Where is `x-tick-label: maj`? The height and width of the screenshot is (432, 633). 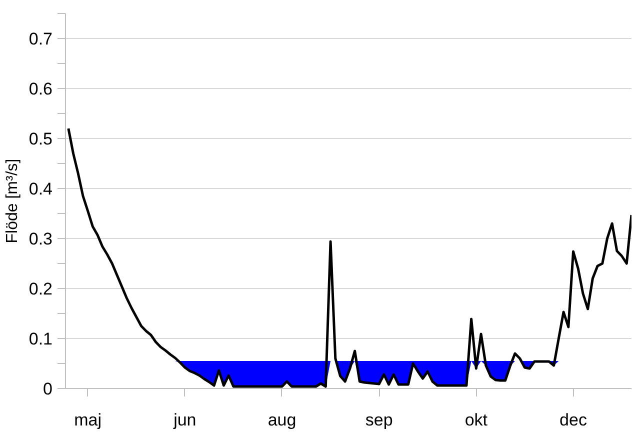 x-tick-label: maj is located at coordinates (88, 420).